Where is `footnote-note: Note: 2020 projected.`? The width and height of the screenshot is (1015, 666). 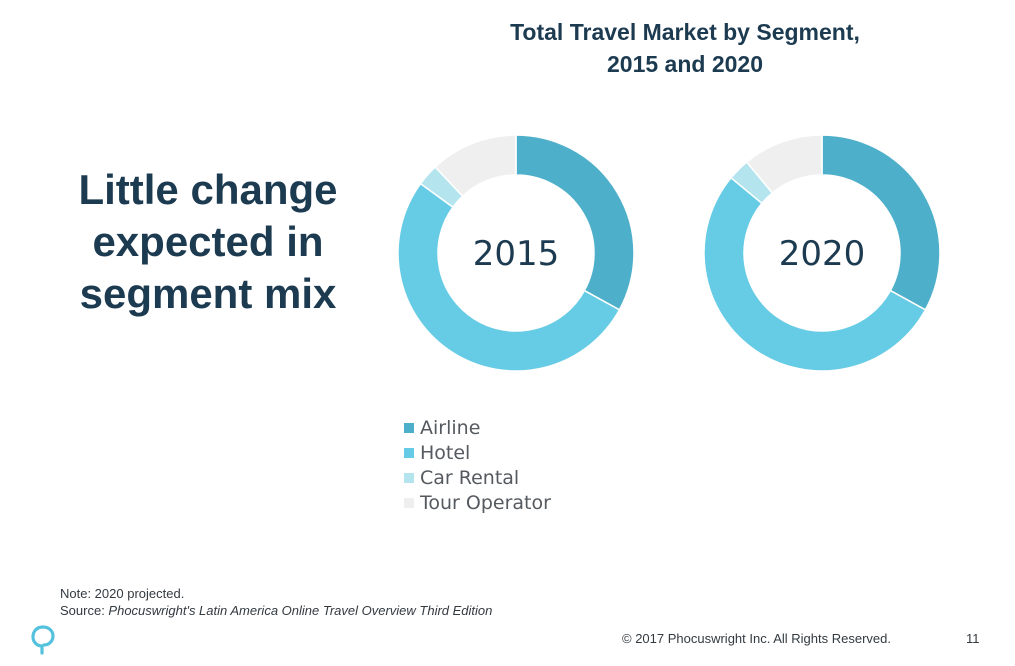
footnote-note: Note: 2020 projected. is located at coordinates (122, 593).